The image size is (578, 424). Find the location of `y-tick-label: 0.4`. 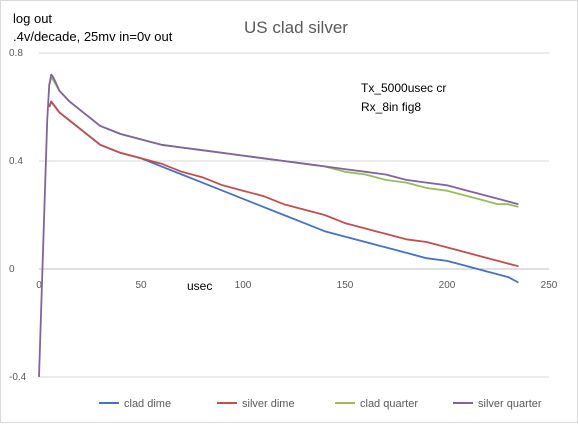

y-tick-label: 0.4 is located at coordinates (16, 161).